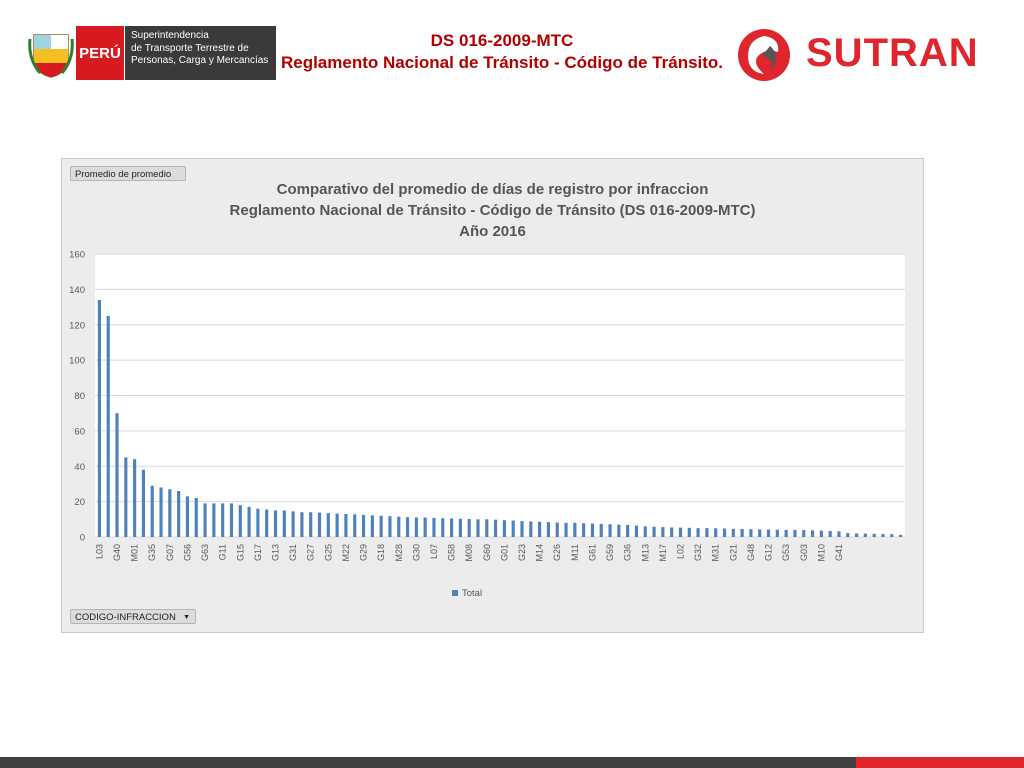 Image resolution: width=1024 pixels, height=768 pixels. What do you see at coordinates (152, 552) in the screenshot?
I see `x-tick-label: G35` at bounding box center [152, 552].